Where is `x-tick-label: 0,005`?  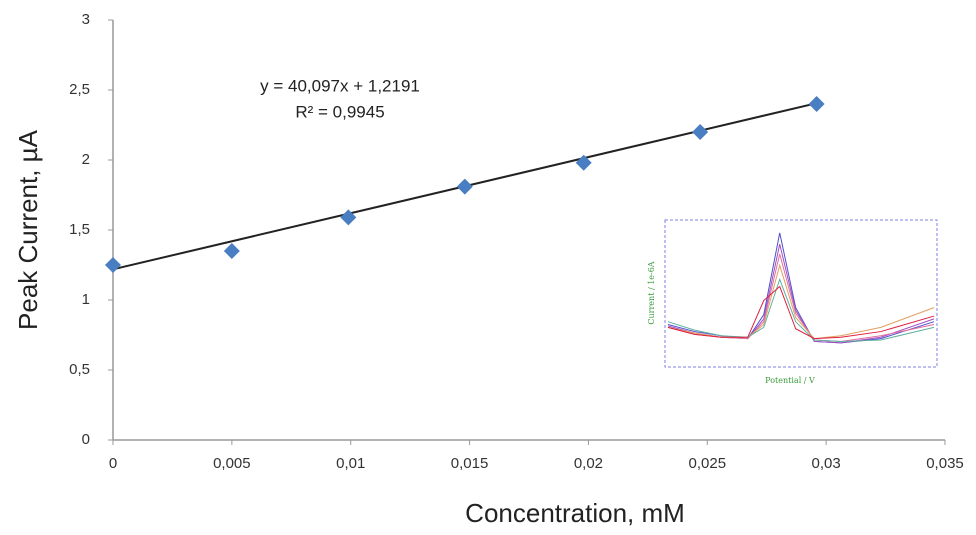 x-tick-label: 0,005 is located at coordinates (232, 463).